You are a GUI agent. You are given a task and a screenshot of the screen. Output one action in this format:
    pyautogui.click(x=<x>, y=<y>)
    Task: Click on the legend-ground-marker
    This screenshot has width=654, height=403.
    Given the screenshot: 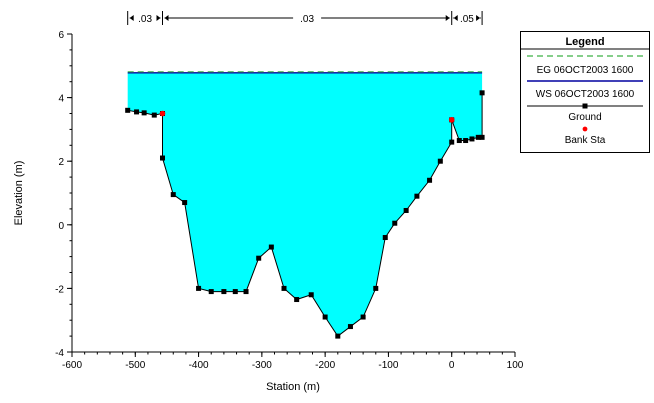 What is the action you would take?
    pyautogui.click(x=585, y=106)
    